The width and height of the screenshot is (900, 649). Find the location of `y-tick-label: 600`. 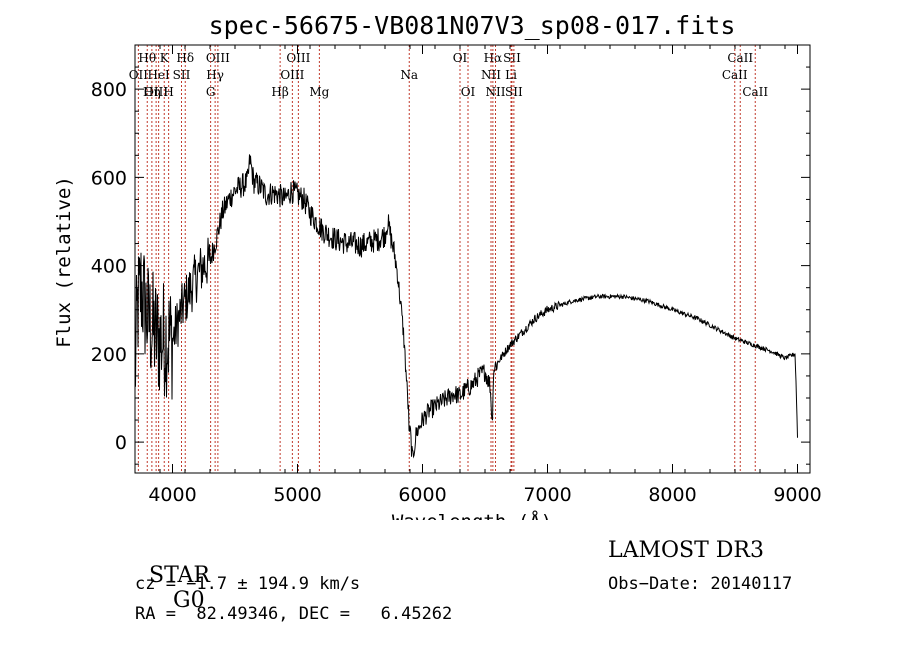

y-tick-label: 600 is located at coordinates (109, 178).